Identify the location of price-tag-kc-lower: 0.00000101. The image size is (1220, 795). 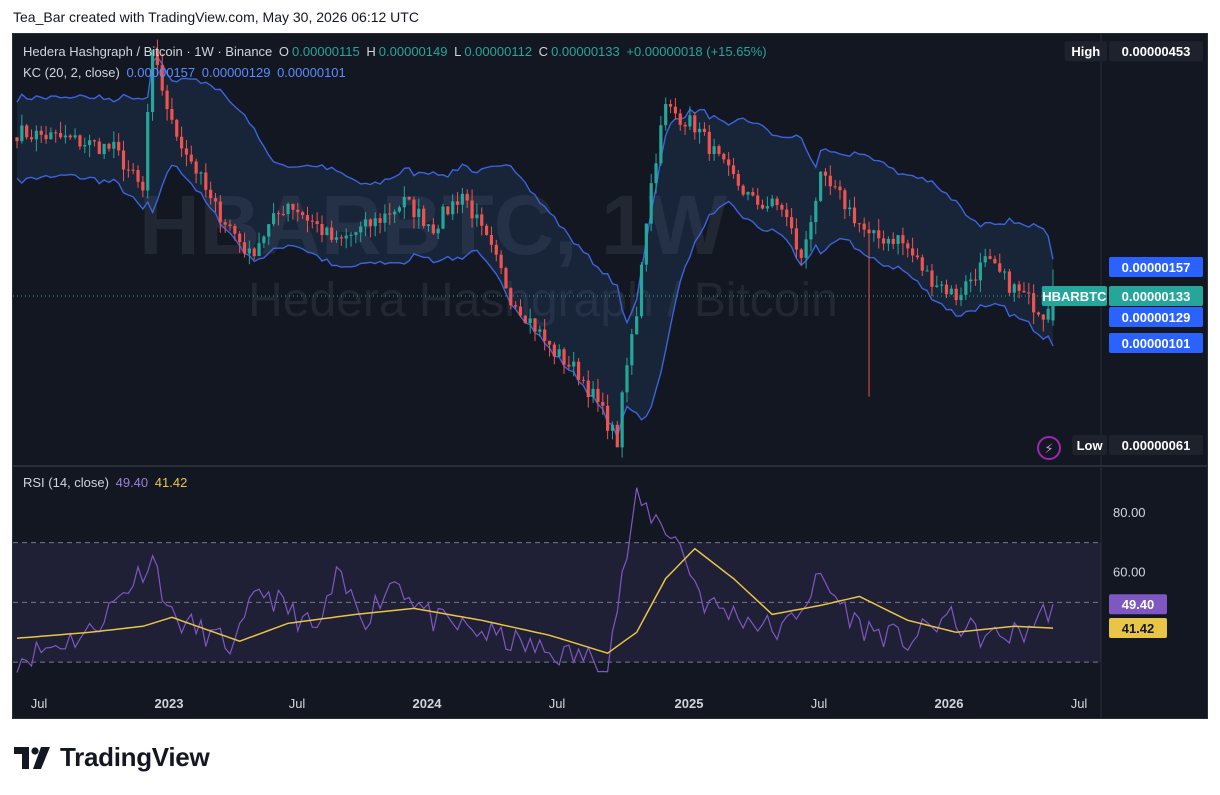
(1156, 343).